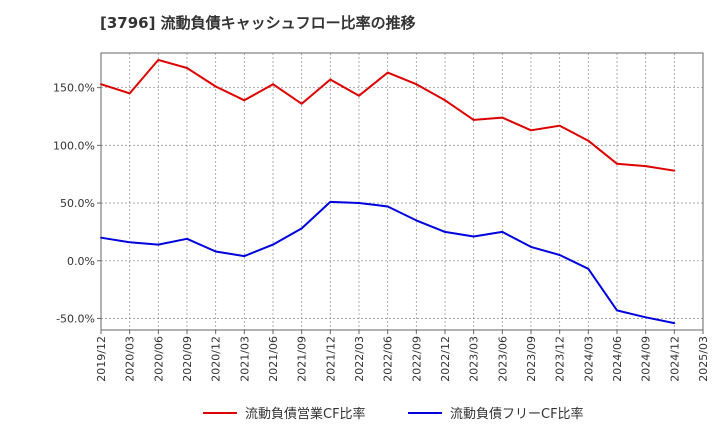 The width and height of the screenshot is (720, 440). I want to click on x-tick-label: 2021/06, so click(273, 359).